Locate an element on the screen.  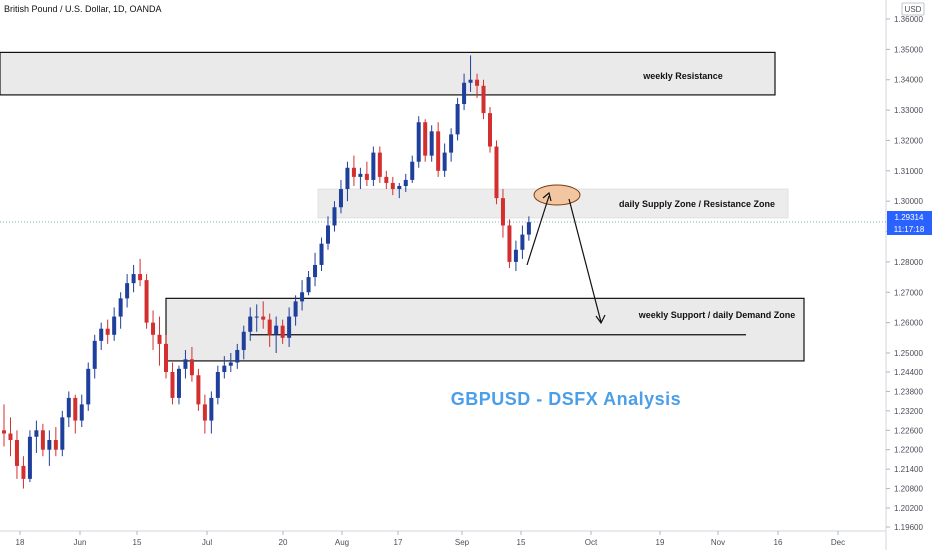
x-tick-label: 20 is located at coordinates (283, 542).